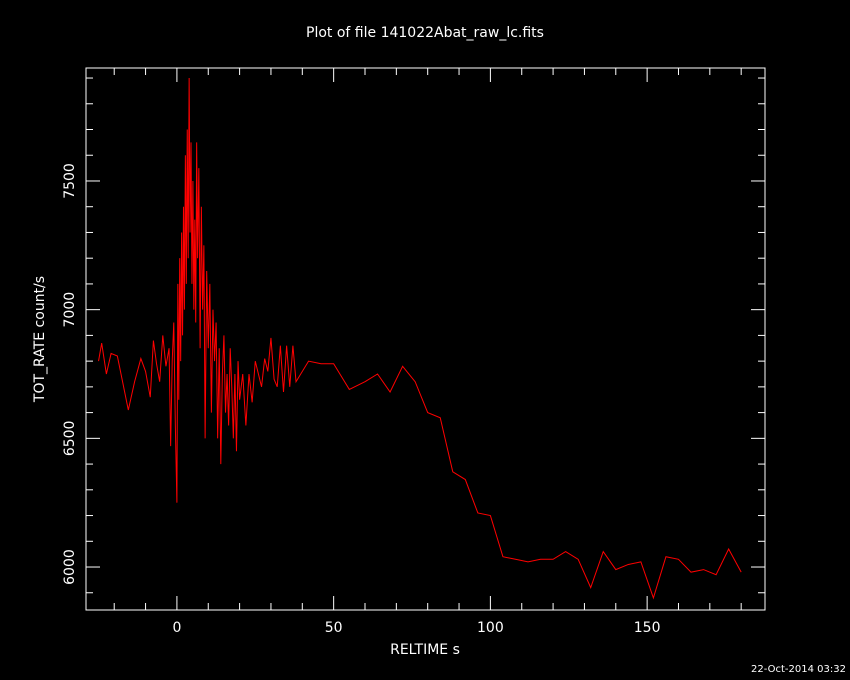  Describe the element at coordinates (647, 628) in the screenshot. I see `x-tick-label: 150` at that location.